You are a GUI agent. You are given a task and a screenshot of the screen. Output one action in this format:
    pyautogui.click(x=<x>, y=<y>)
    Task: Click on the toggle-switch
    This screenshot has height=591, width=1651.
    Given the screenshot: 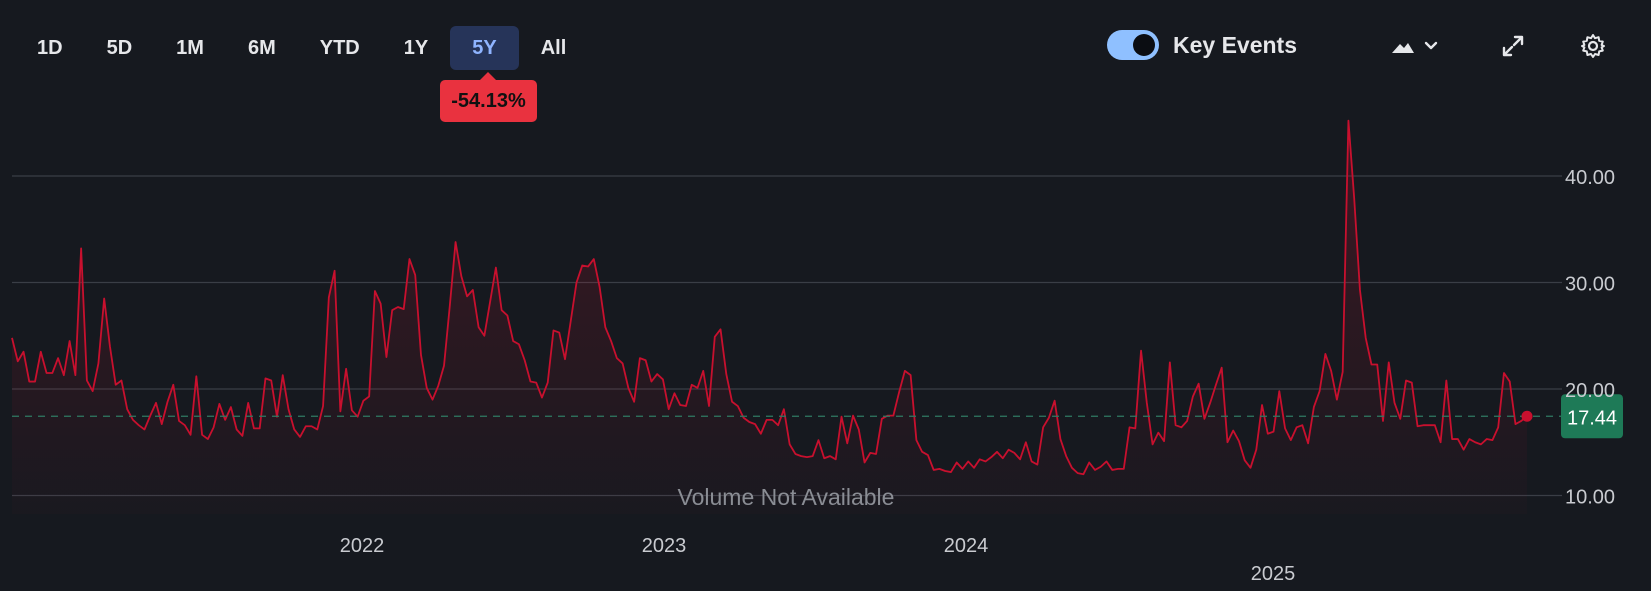 What is the action you would take?
    pyautogui.click(x=1133, y=45)
    